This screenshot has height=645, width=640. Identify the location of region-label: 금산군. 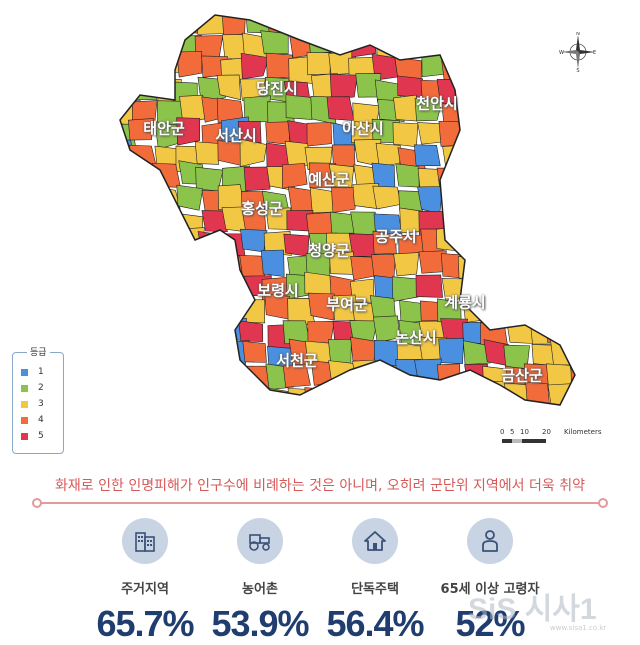
(522, 375).